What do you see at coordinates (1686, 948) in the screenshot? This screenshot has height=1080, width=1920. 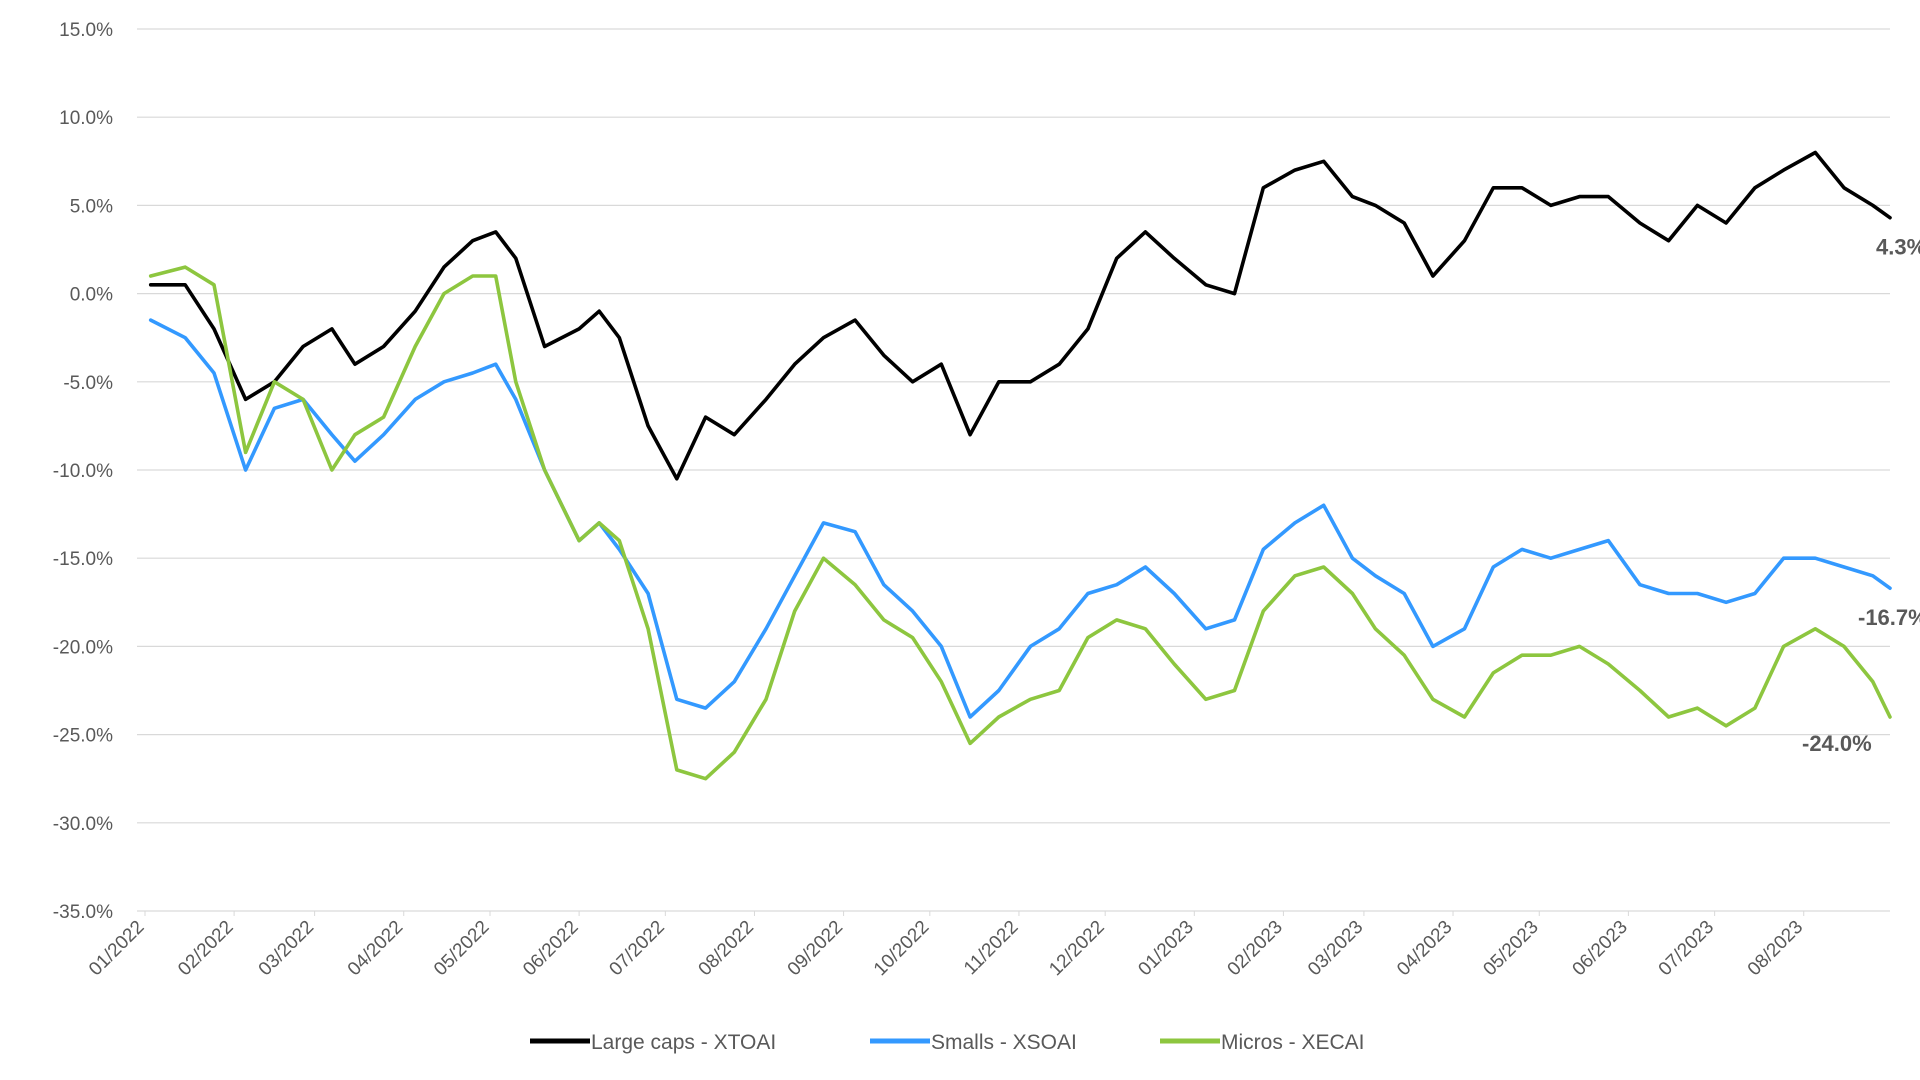 I see `x-tick-label: 07/2023` at bounding box center [1686, 948].